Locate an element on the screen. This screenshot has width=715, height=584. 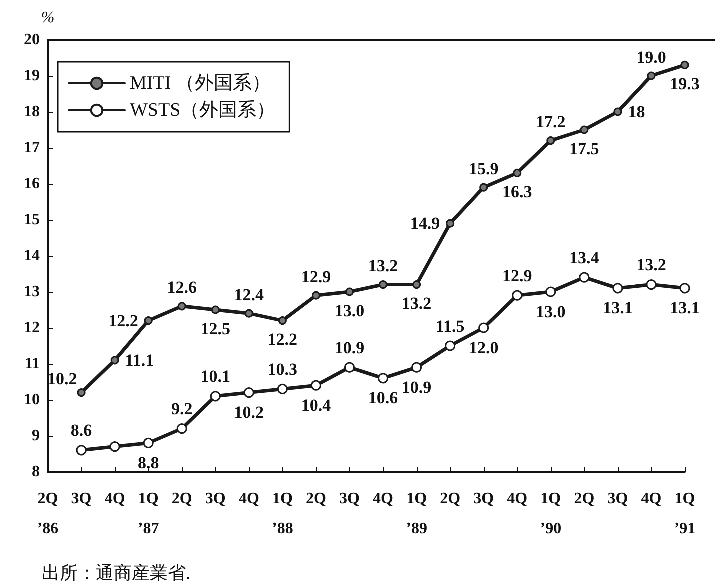
y-tick-label: 11 is located at coordinates (32, 364).